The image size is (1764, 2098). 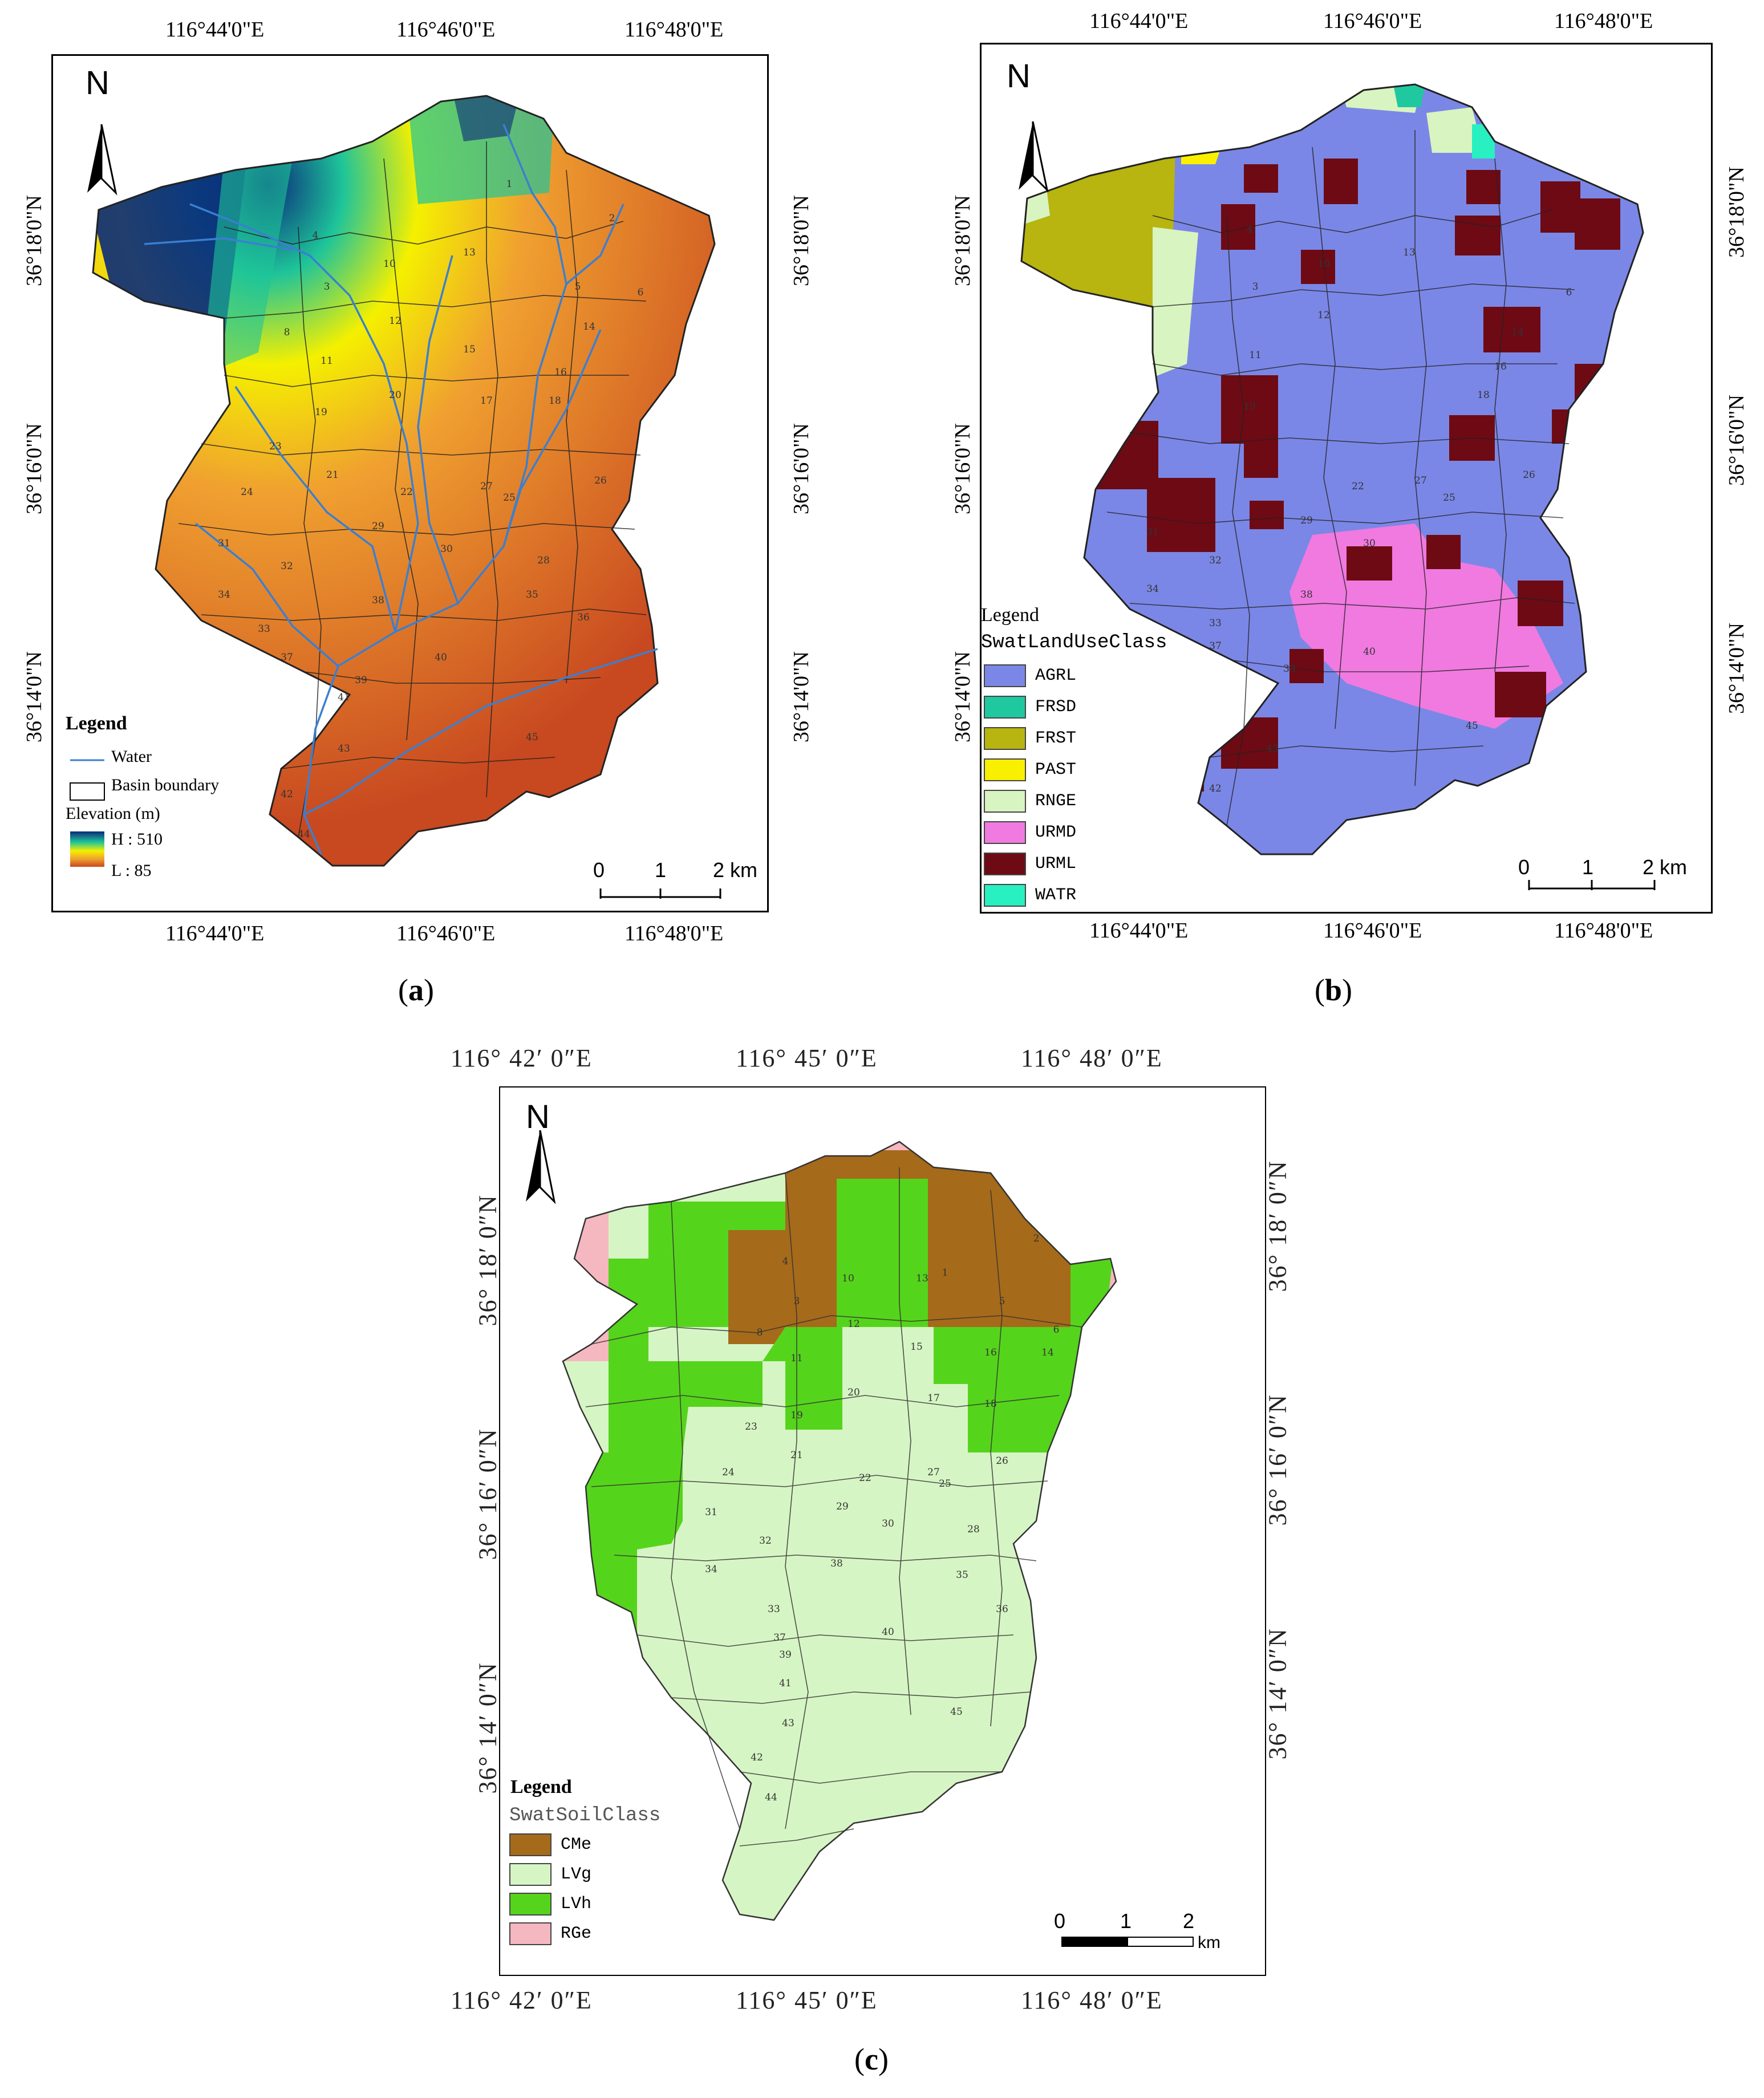 I want to click on panel-b-left-tick-1: 36°18'0"N, so click(x=963, y=240).